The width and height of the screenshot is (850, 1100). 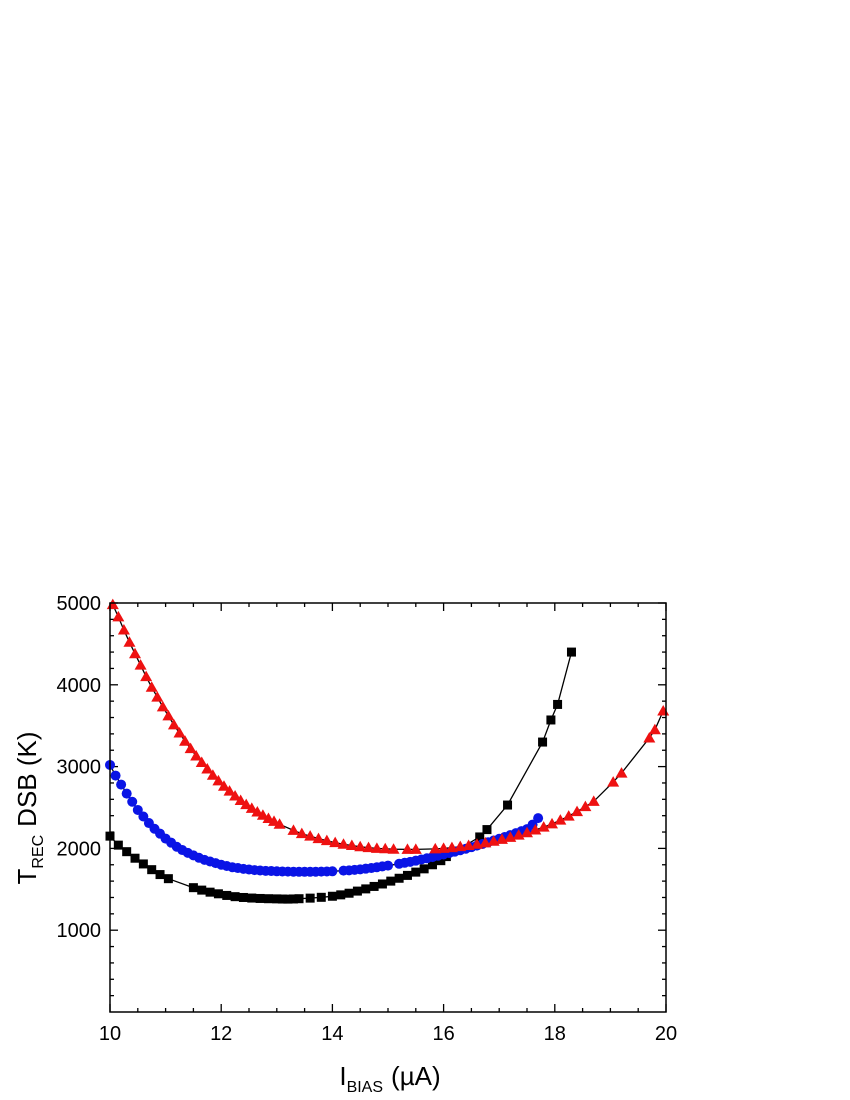 I want to click on x-axis-title-main: I, so click(x=342, y=1076).